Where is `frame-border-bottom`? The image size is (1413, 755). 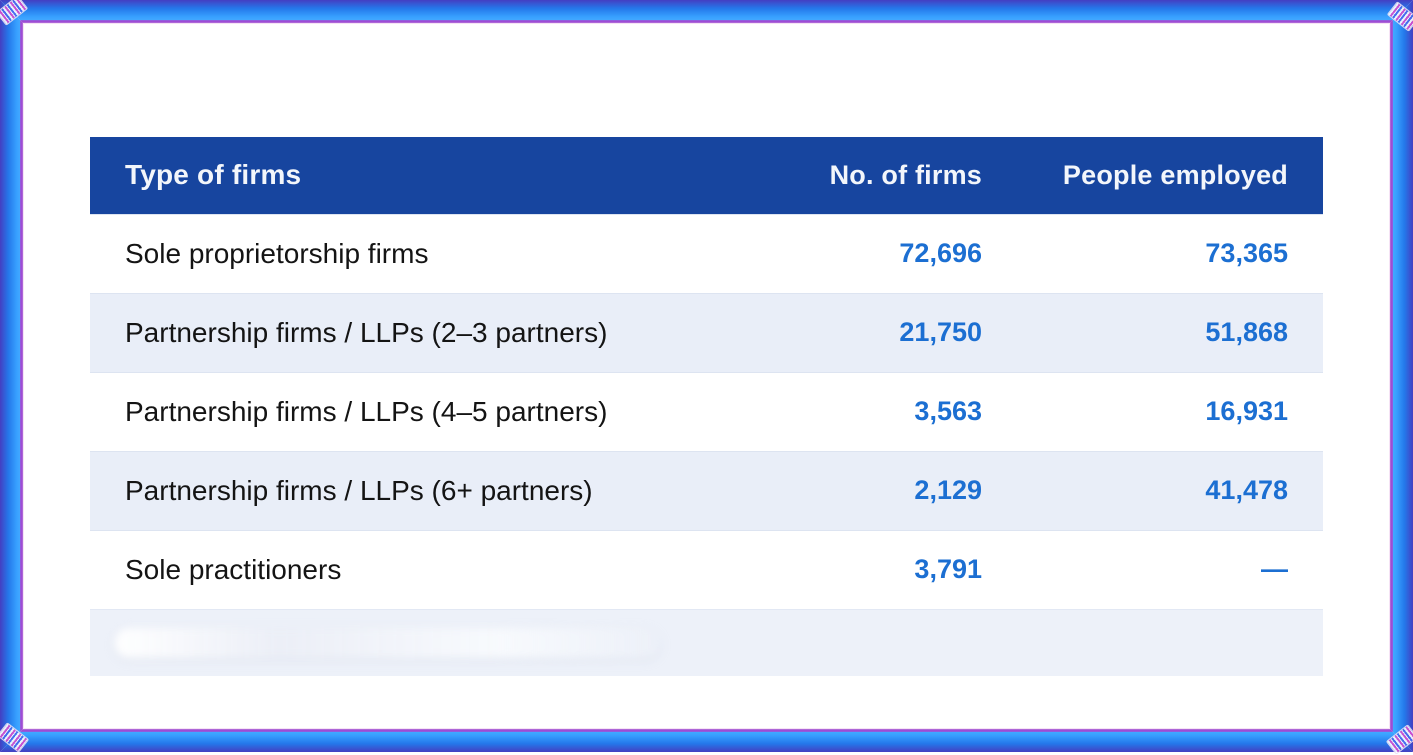
frame-border-bottom is located at coordinates (706, 740).